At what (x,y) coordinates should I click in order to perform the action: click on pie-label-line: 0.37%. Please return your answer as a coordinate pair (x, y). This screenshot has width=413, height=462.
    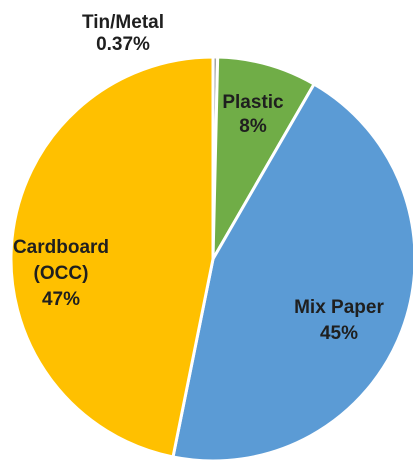
    Looking at the image, I should click on (123, 44).